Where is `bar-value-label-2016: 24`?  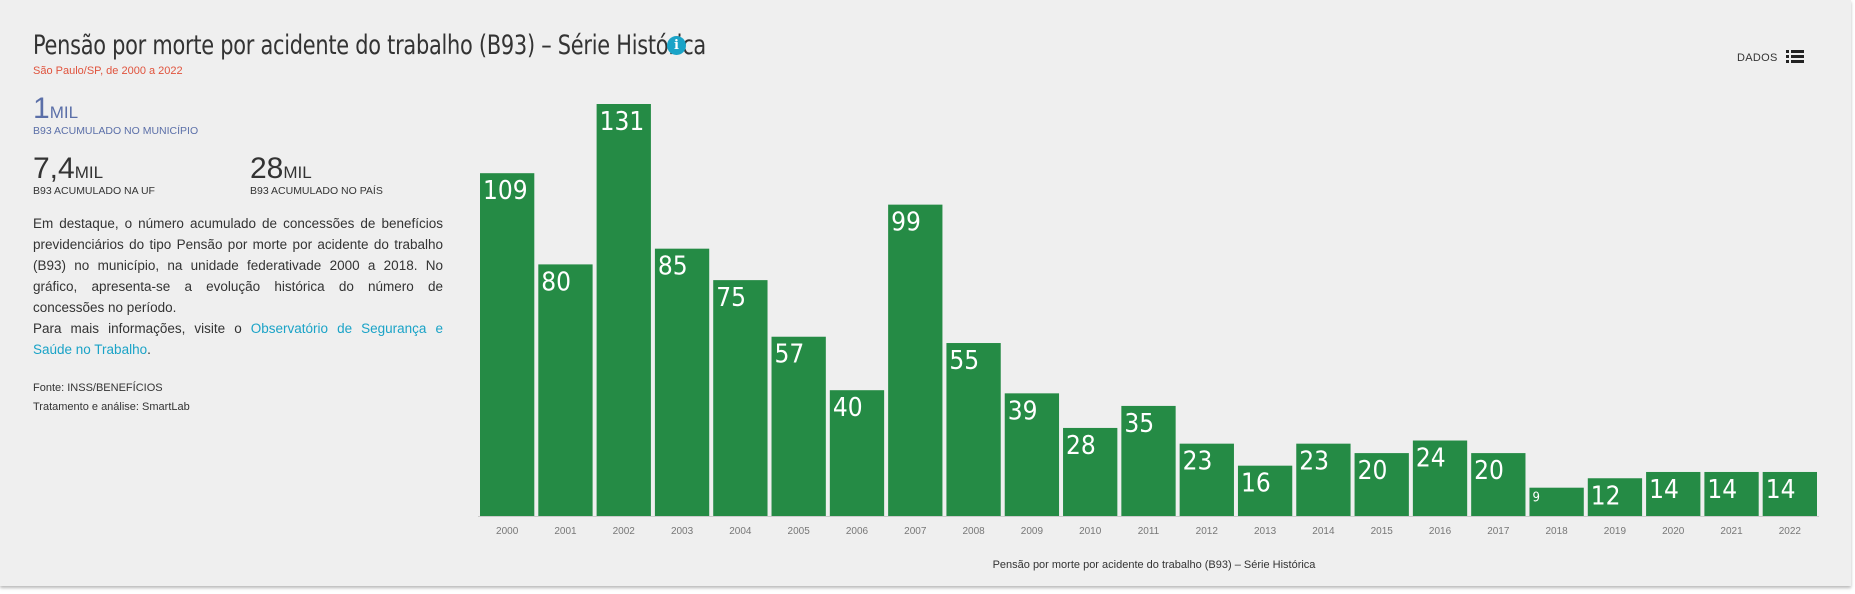
bar-value-label-2016: 24 is located at coordinates (1431, 459).